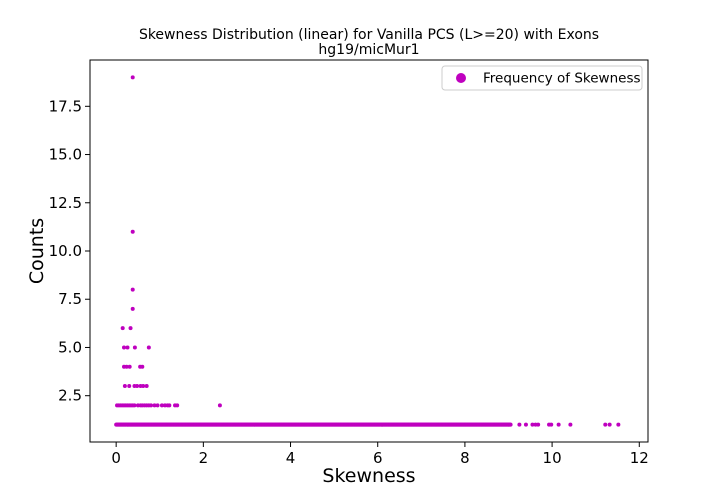  Describe the element at coordinates (552, 458) in the screenshot. I see `x-tick-label: 10` at that location.